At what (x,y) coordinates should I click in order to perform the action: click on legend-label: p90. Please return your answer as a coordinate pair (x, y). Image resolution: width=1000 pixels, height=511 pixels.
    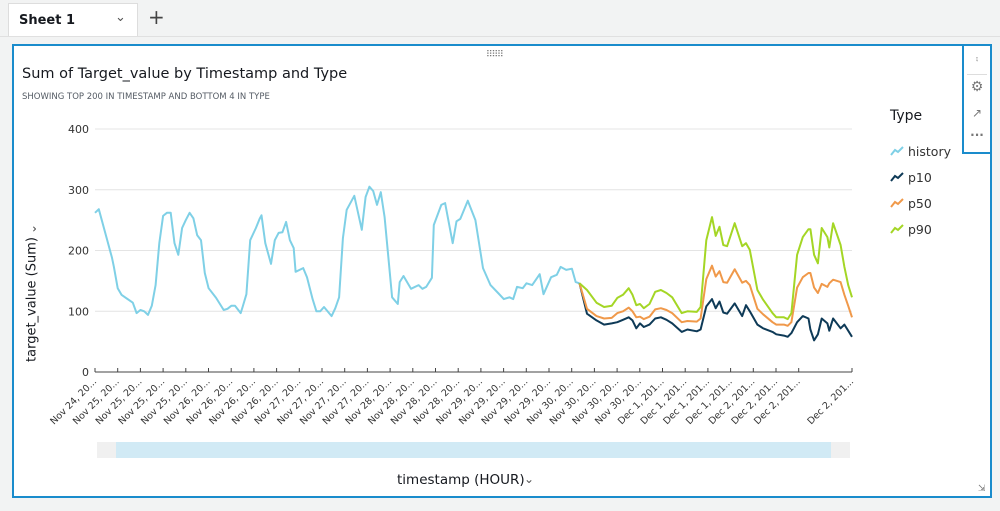
    Looking at the image, I should click on (920, 229).